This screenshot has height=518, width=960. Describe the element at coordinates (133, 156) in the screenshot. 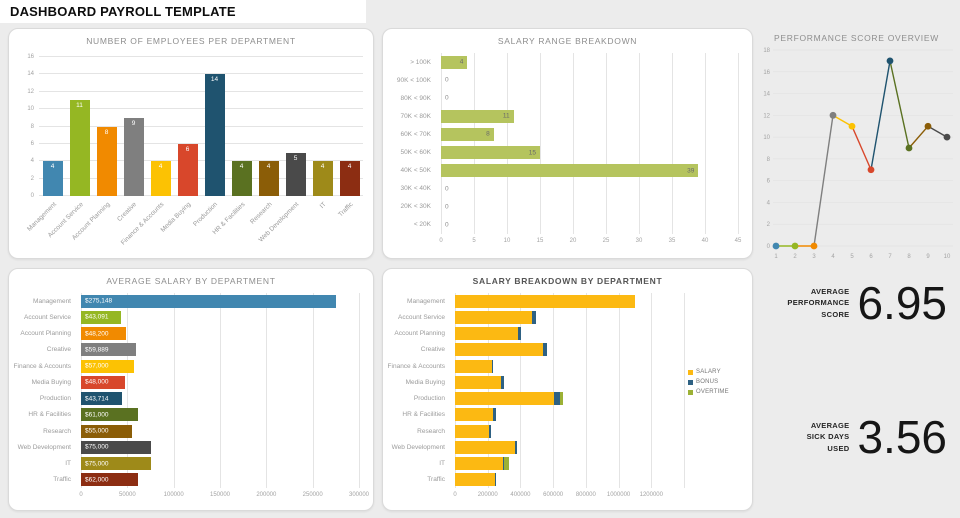

I see `bar: 9` at that location.